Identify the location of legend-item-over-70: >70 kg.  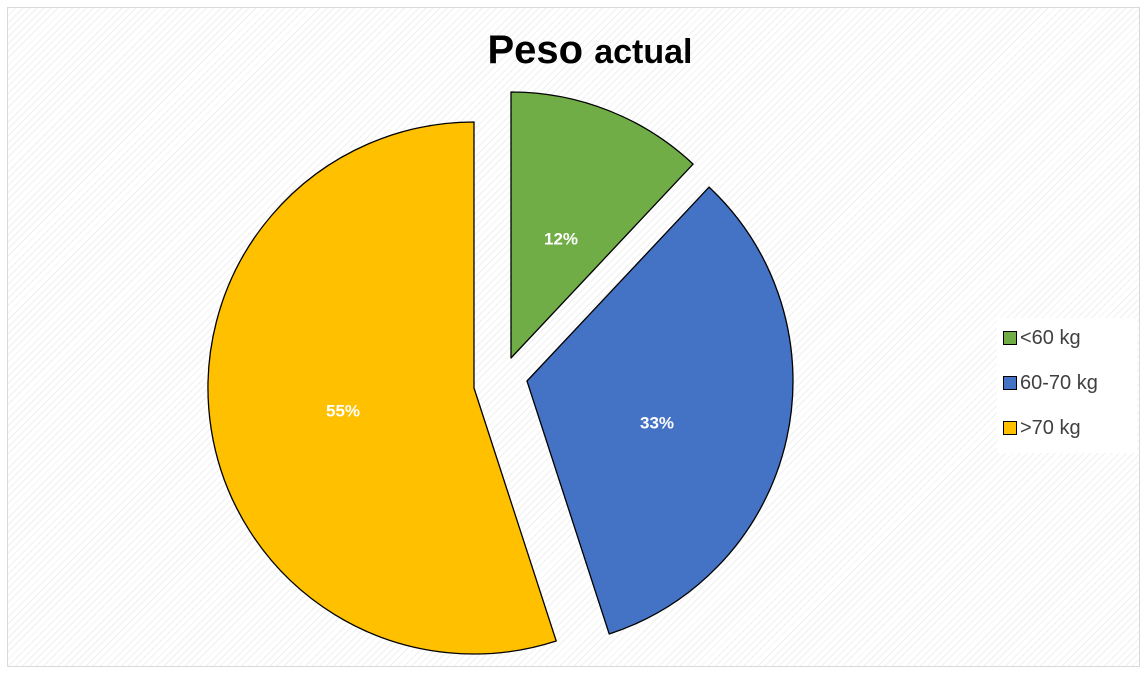
(1042, 428).